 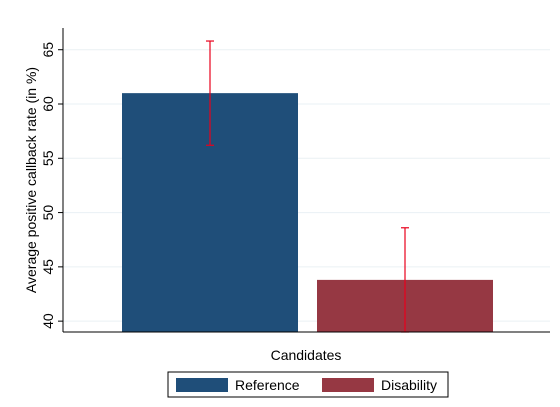 What do you see at coordinates (48, 50) in the screenshot?
I see `y-tick-label: 65` at bounding box center [48, 50].